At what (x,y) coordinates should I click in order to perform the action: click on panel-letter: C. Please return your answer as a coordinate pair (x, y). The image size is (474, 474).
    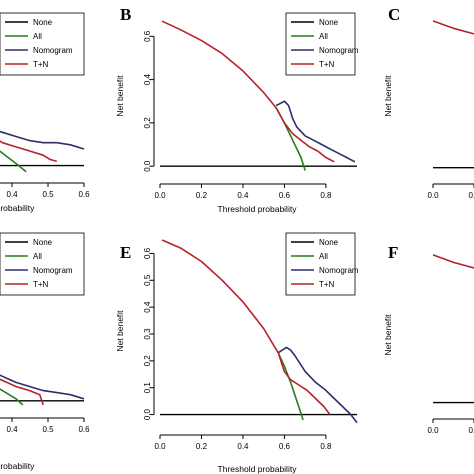
    Looking at the image, I should click on (394, 14).